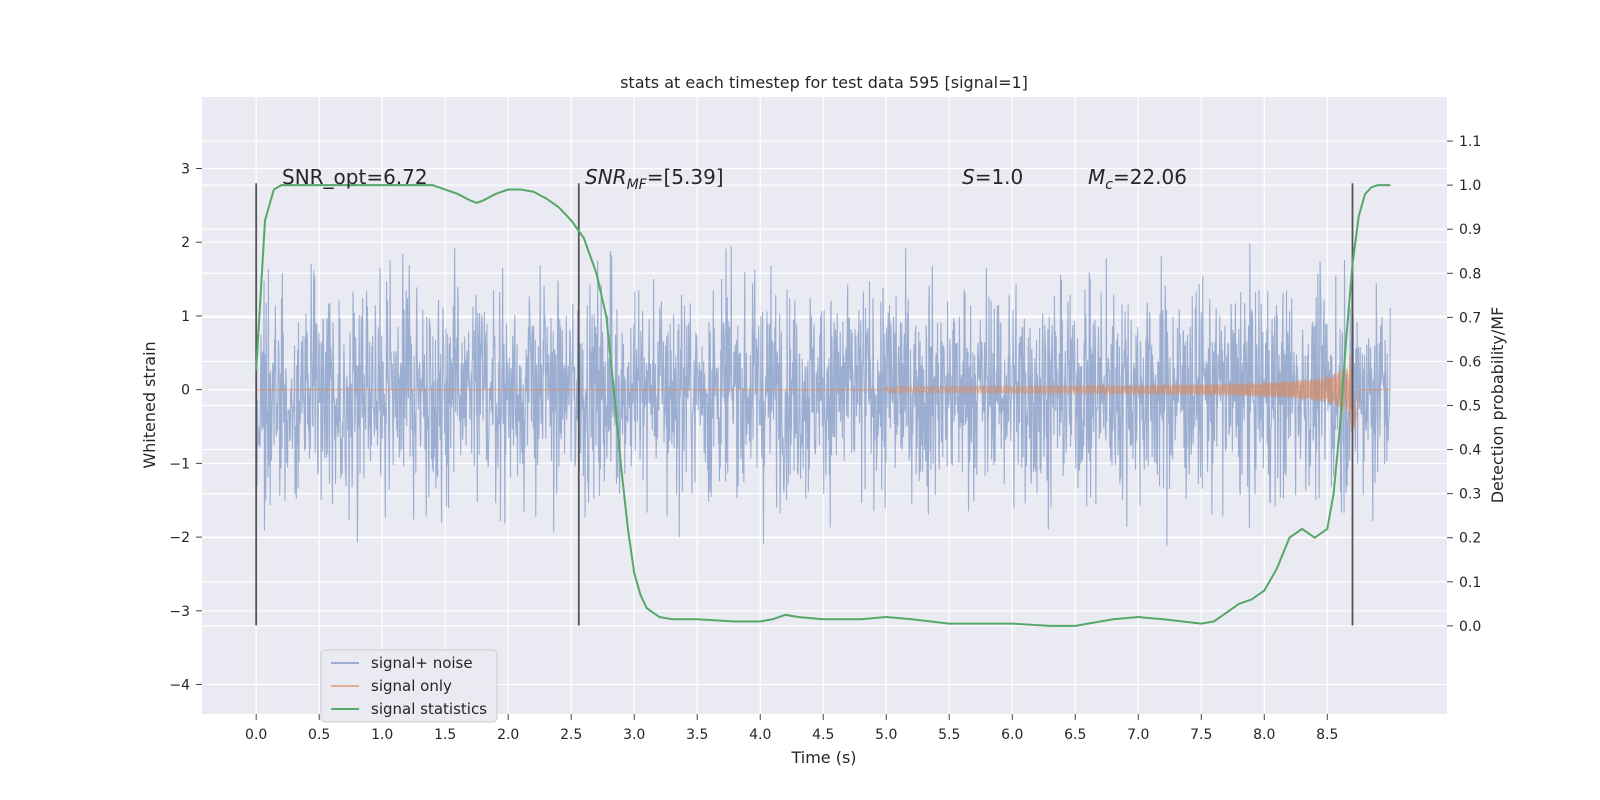  Describe the element at coordinates (185, 170) in the screenshot. I see `y-tick-label: 3` at that location.